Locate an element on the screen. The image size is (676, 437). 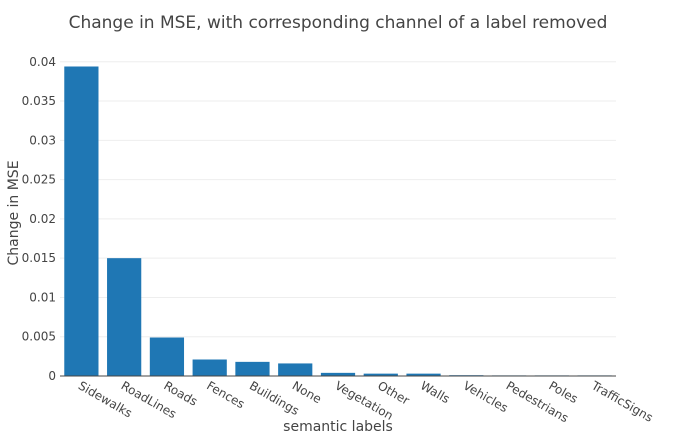
x-axis-label: semantic labels is located at coordinates (338, 427).